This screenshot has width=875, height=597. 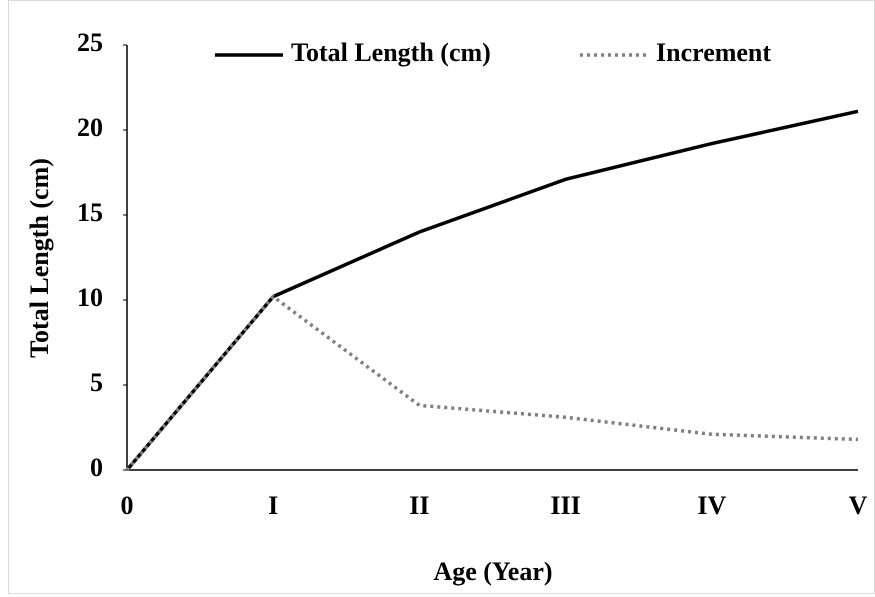 I want to click on y-tick-label: 15, so click(x=90, y=212).